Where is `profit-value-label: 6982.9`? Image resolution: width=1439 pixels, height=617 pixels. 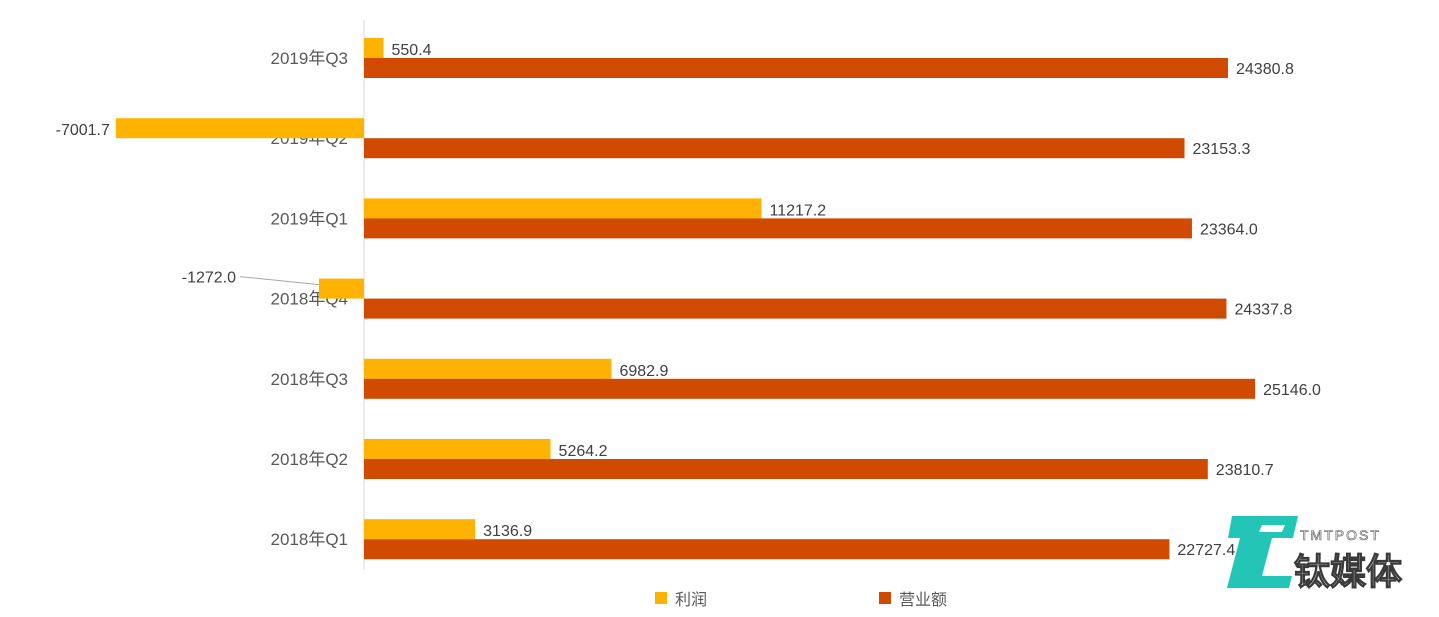
profit-value-label: 6982.9 is located at coordinates (643, 371).